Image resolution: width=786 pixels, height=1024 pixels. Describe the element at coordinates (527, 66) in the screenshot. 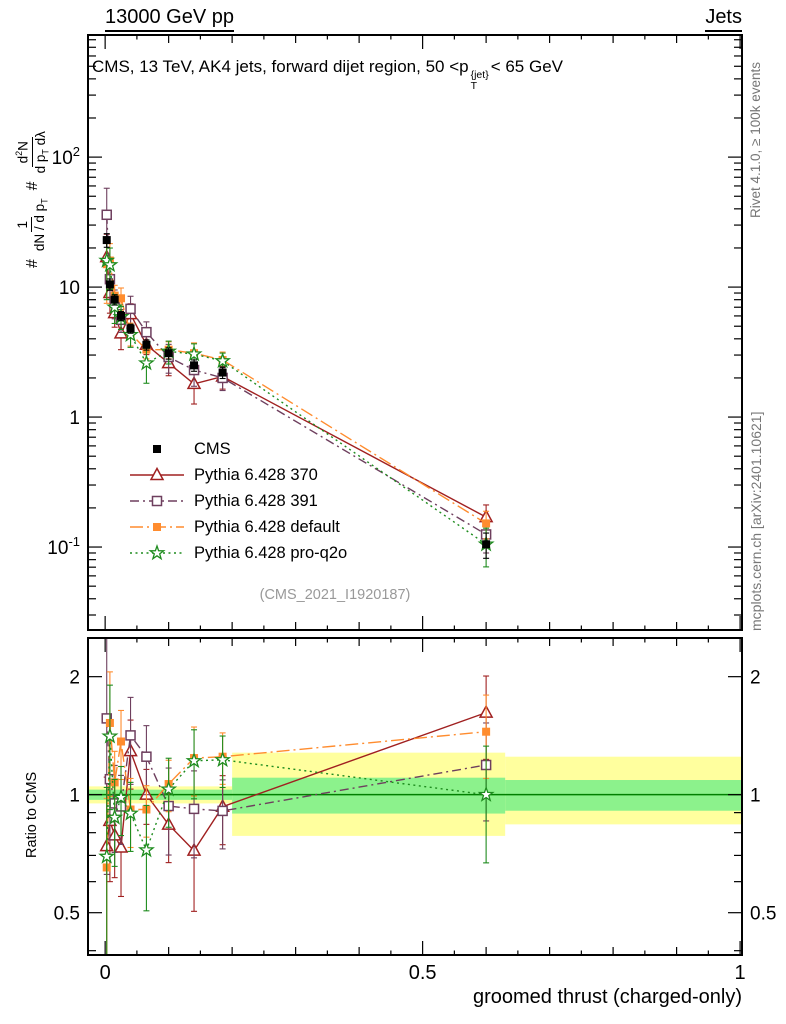

I see `title-text-end: < 65 GeV` at that location.